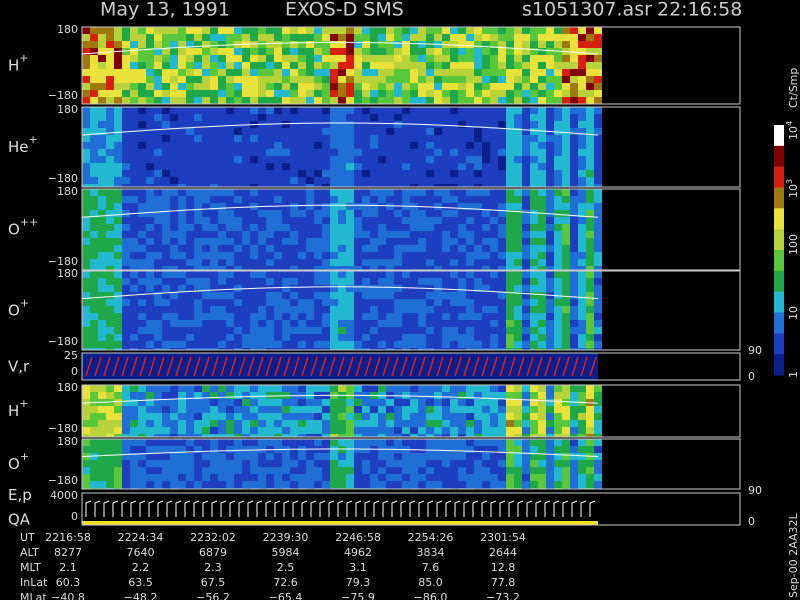 The height and width of the screenshot is (600, 800). Describe the element at coordinates (67, 191) in the screenshot. I see `y-tick-label: 180` at that location.